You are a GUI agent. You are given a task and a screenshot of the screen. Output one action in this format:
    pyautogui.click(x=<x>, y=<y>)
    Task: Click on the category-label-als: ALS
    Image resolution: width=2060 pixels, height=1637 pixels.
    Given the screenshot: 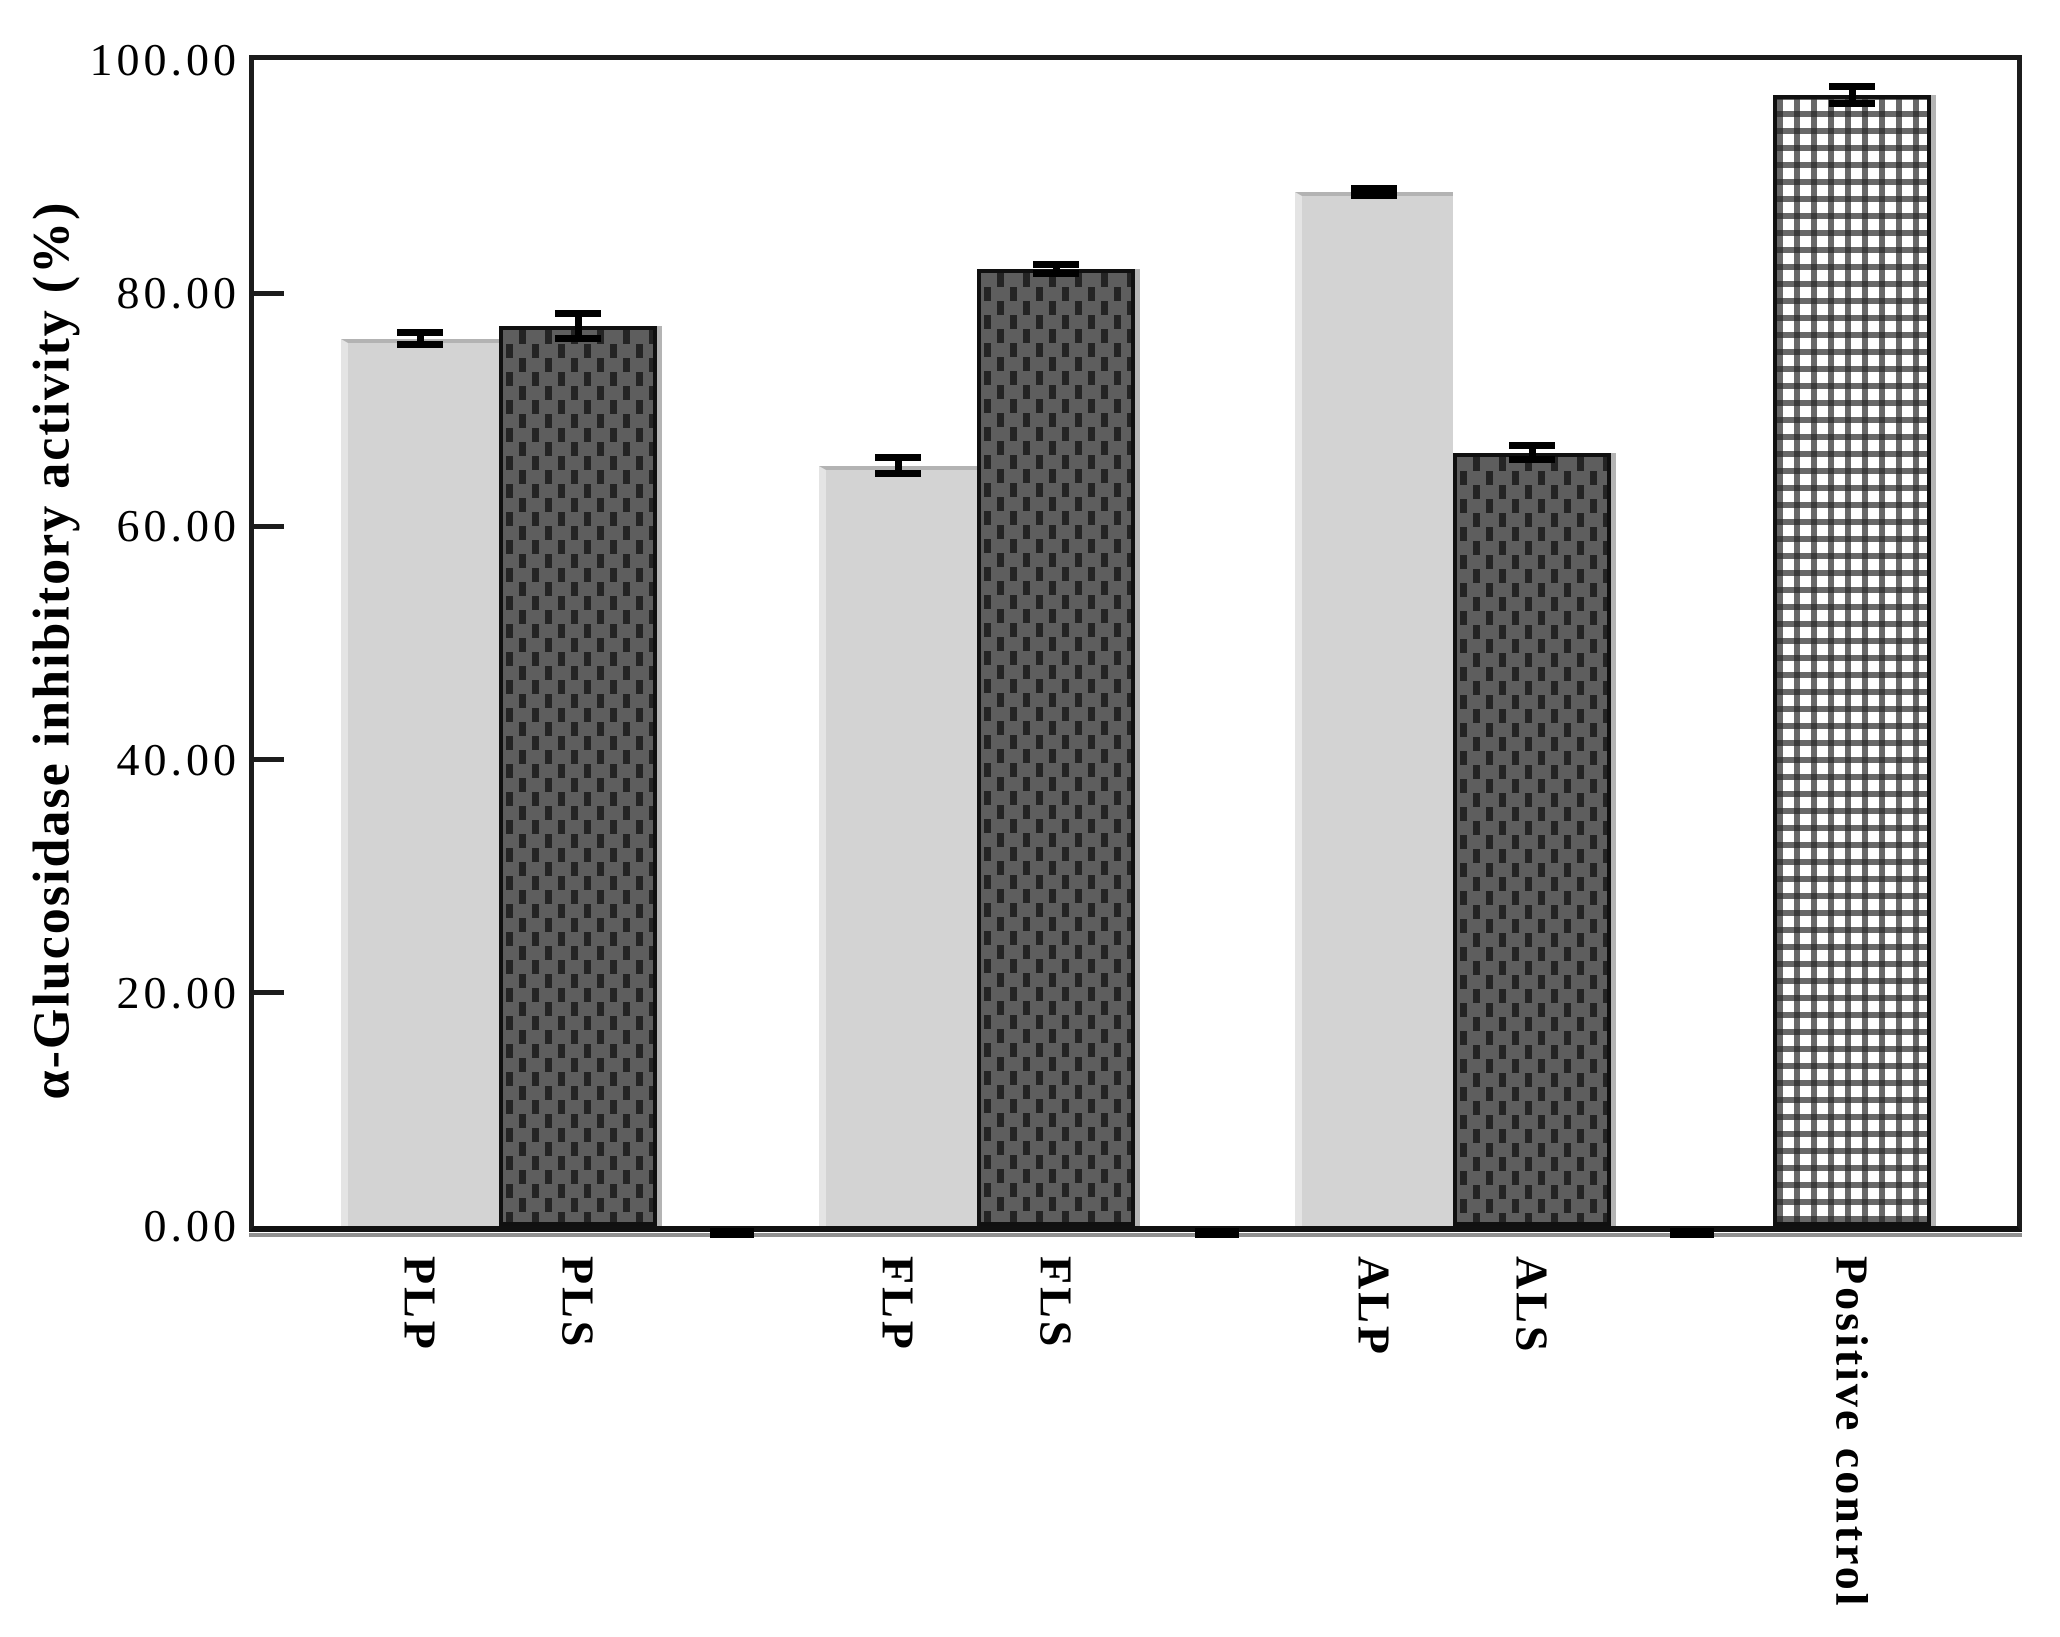 What is the action you would take?
    pyautogui.click(x=1532, y=1305)
    